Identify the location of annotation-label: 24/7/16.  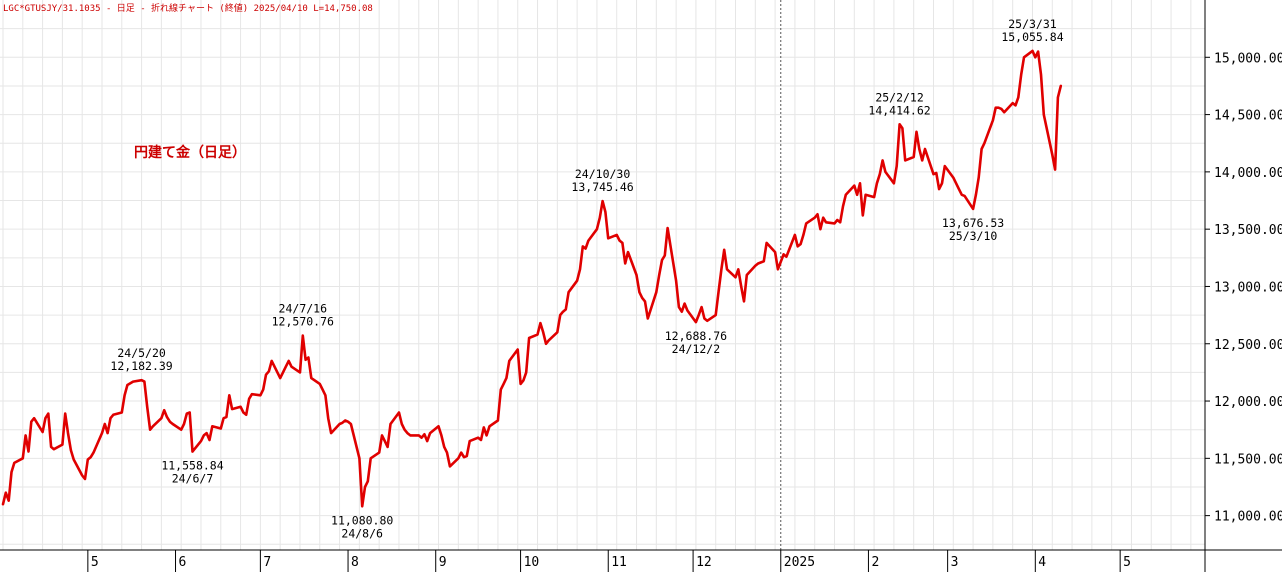
(303, 309).